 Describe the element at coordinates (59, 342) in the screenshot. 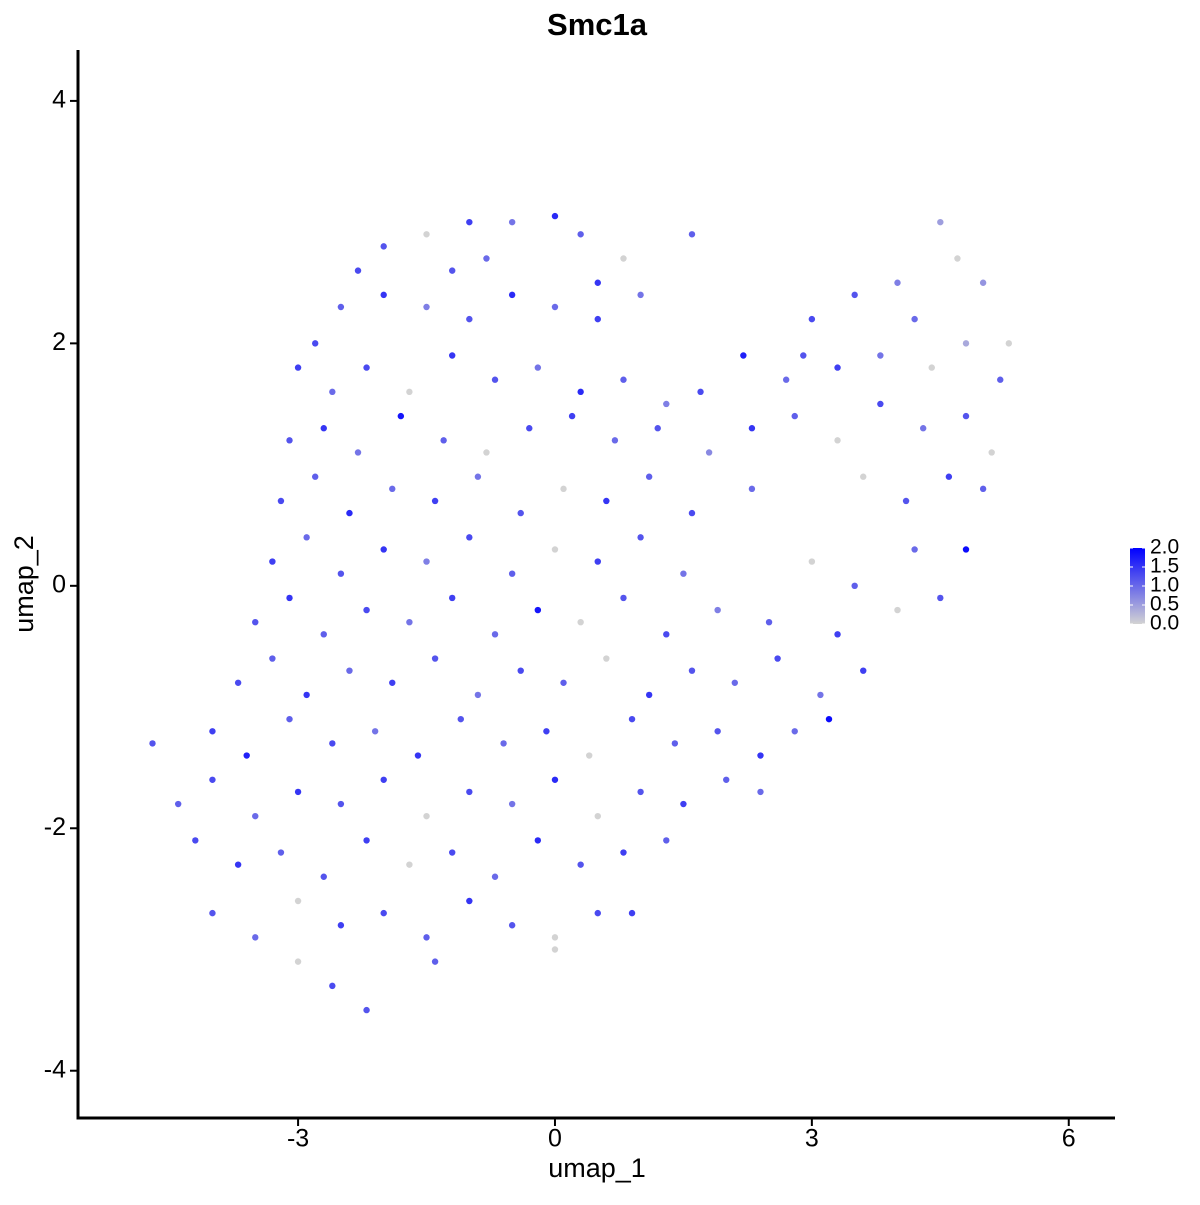

I see `y-tick-label: 2` at that location.